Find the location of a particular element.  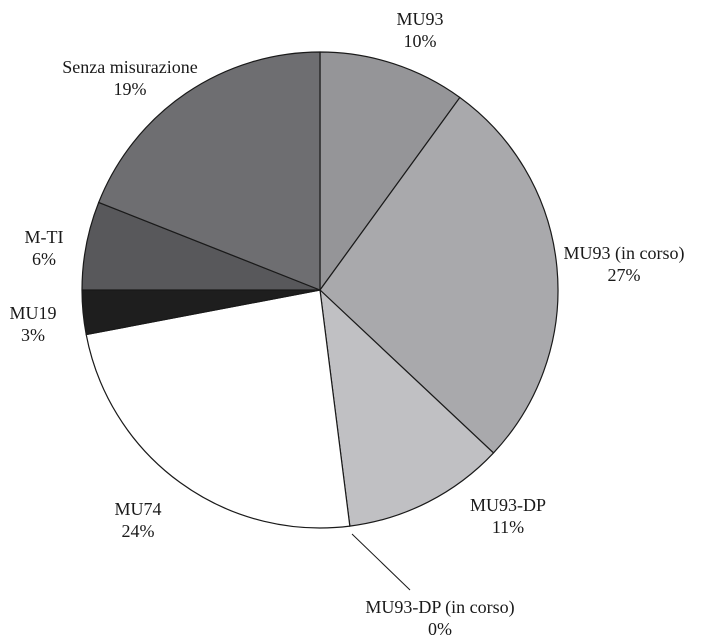

leader-line-mu93-dp-in-corso is located at coordinates (381, 562).